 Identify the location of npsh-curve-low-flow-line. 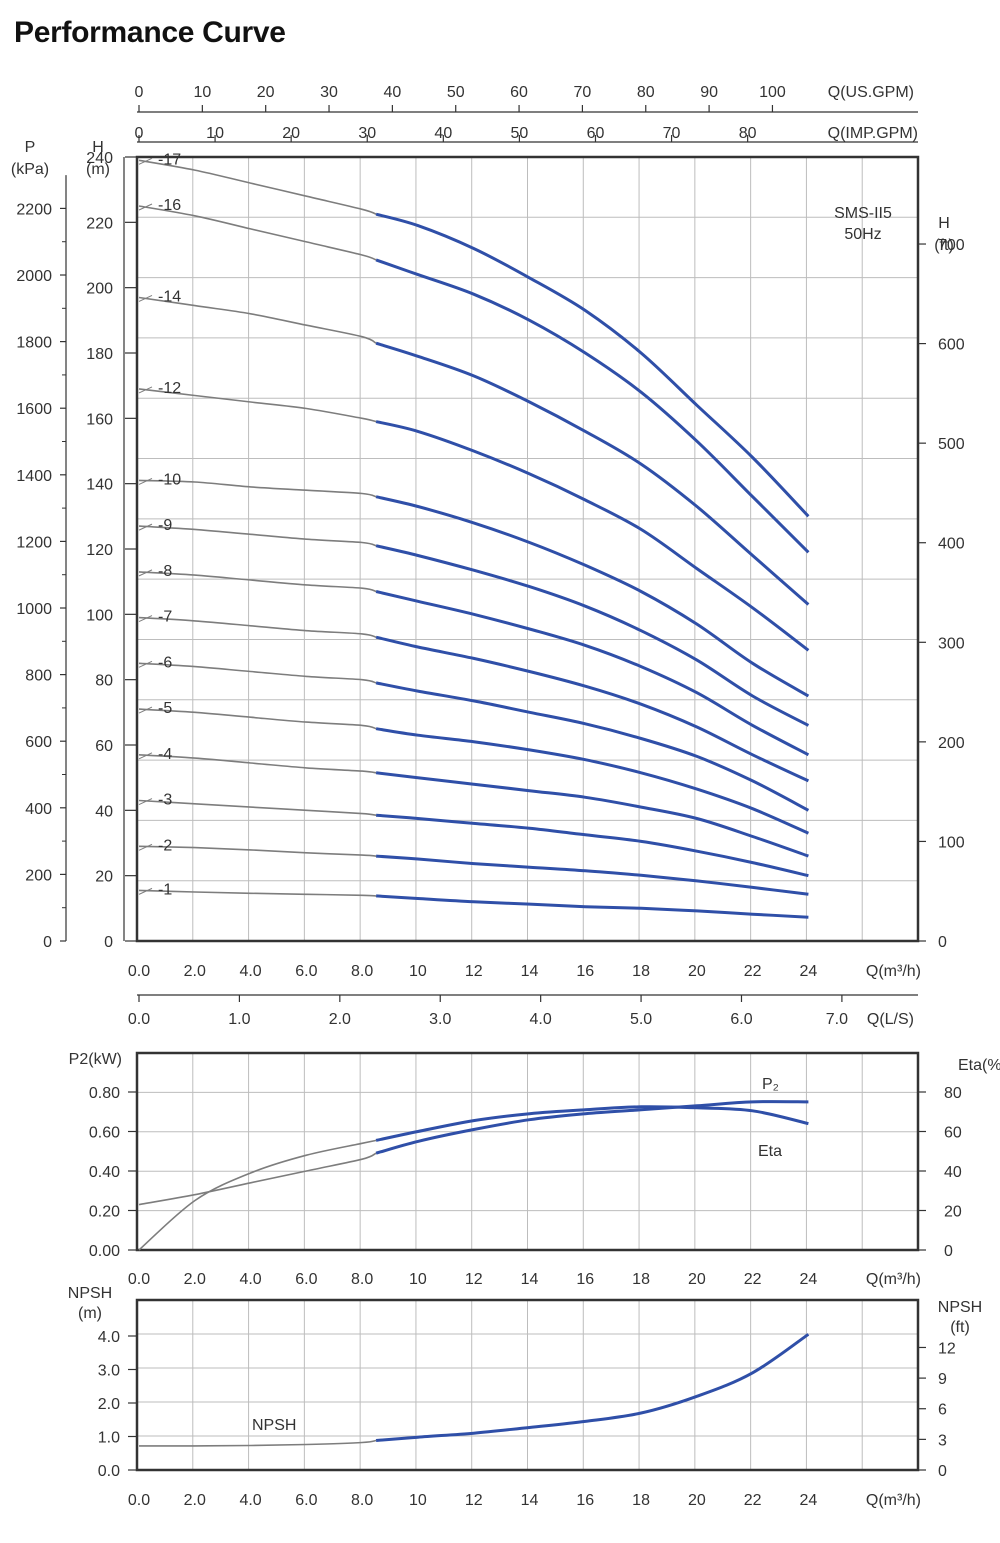
(258, 1443).